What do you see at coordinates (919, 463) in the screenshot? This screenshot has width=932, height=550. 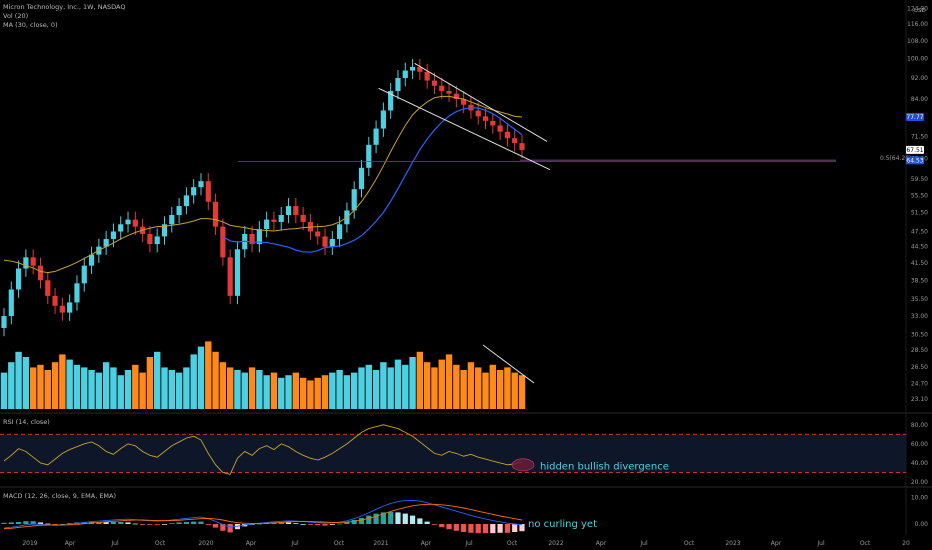 I see `rsi-tick-label: 40.00` at bounding box center [919, 463].